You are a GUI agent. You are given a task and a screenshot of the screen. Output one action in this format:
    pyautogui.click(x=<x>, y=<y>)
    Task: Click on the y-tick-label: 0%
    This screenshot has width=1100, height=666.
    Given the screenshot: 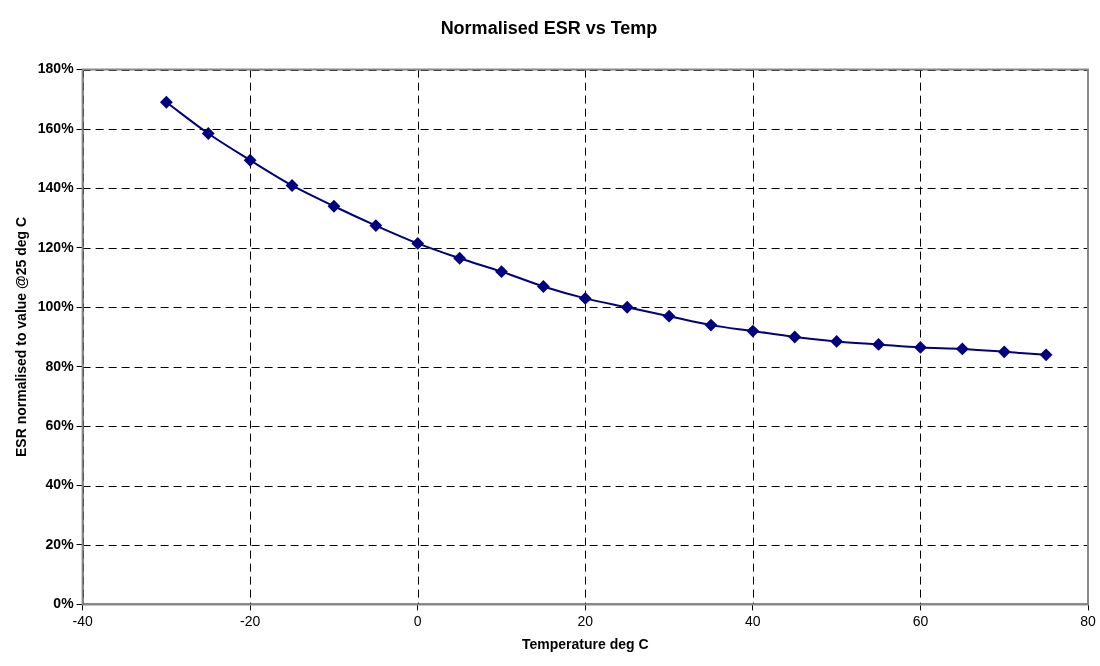 What is the action you would take?
    pyautogui.click(x=64, y=603)
    